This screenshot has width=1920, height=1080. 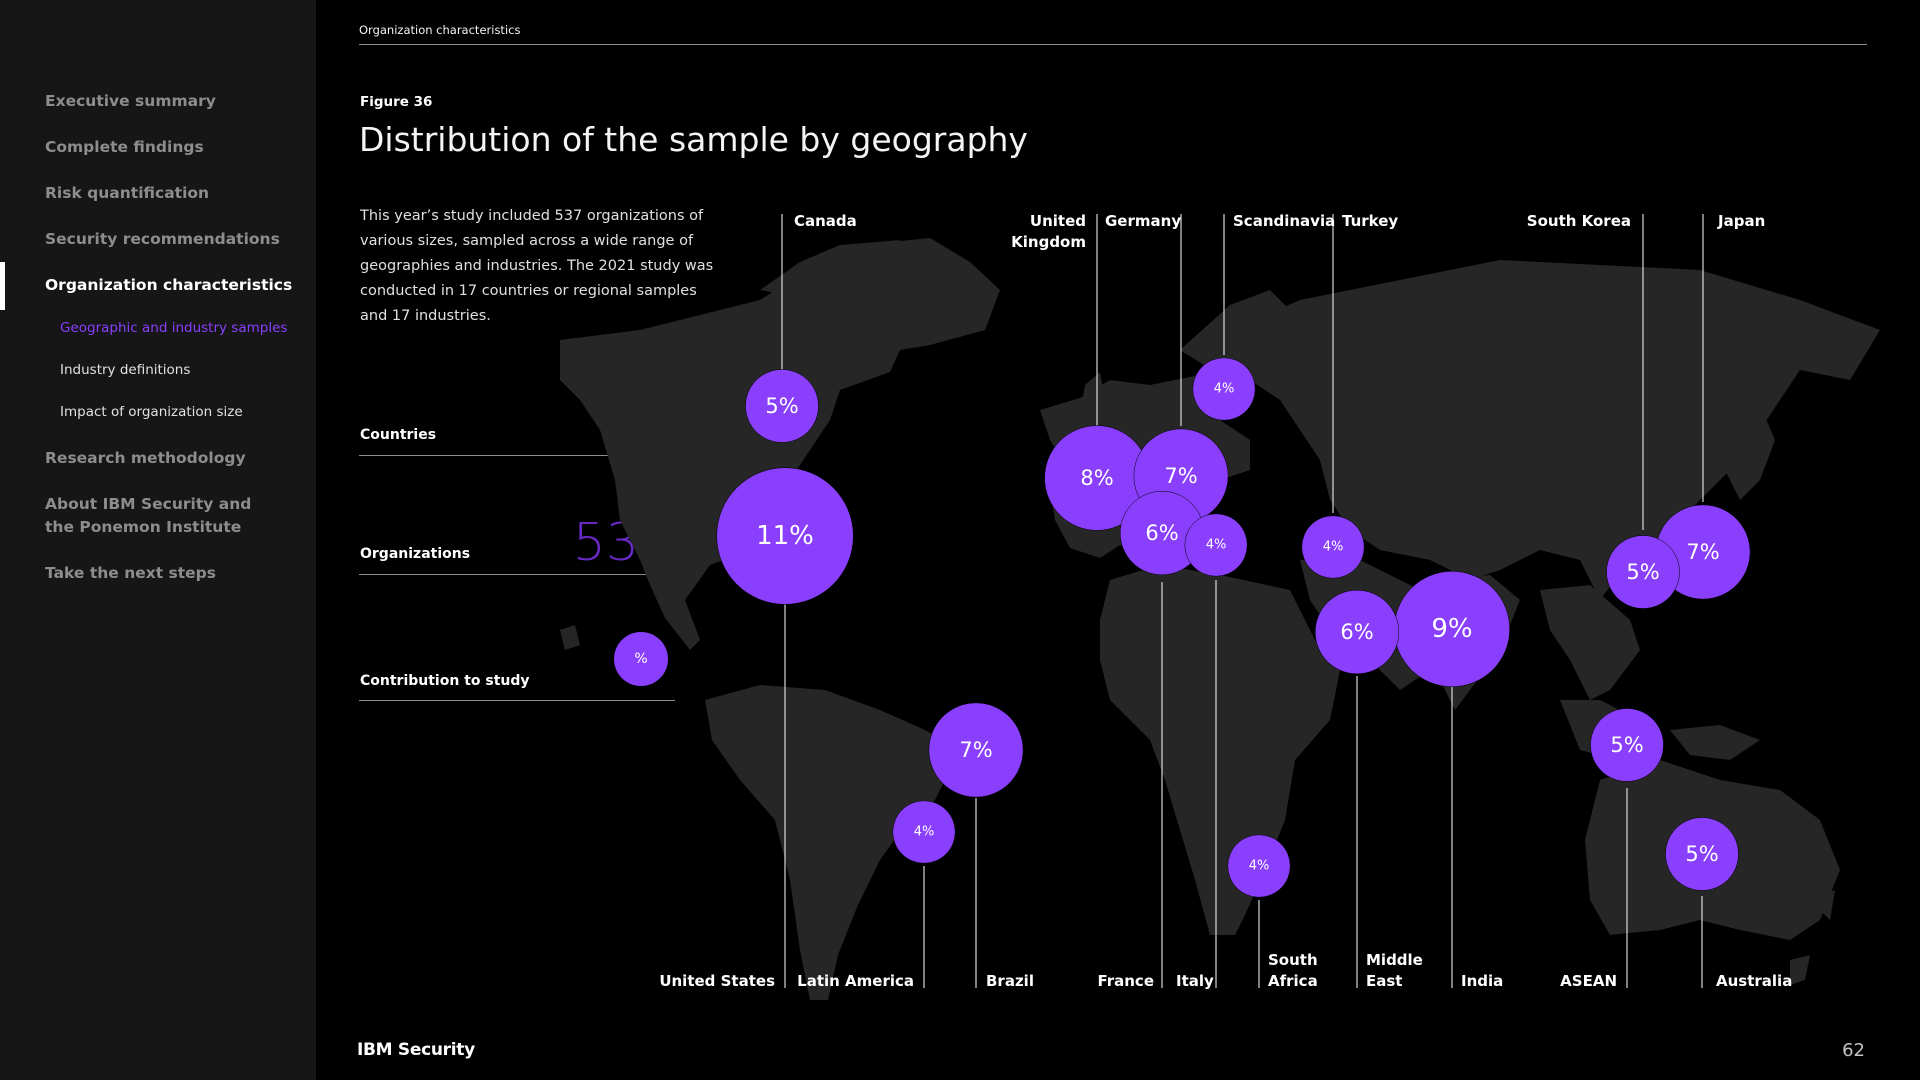 I want to click on bubble-south-korea, so click(x=1643, y=572).